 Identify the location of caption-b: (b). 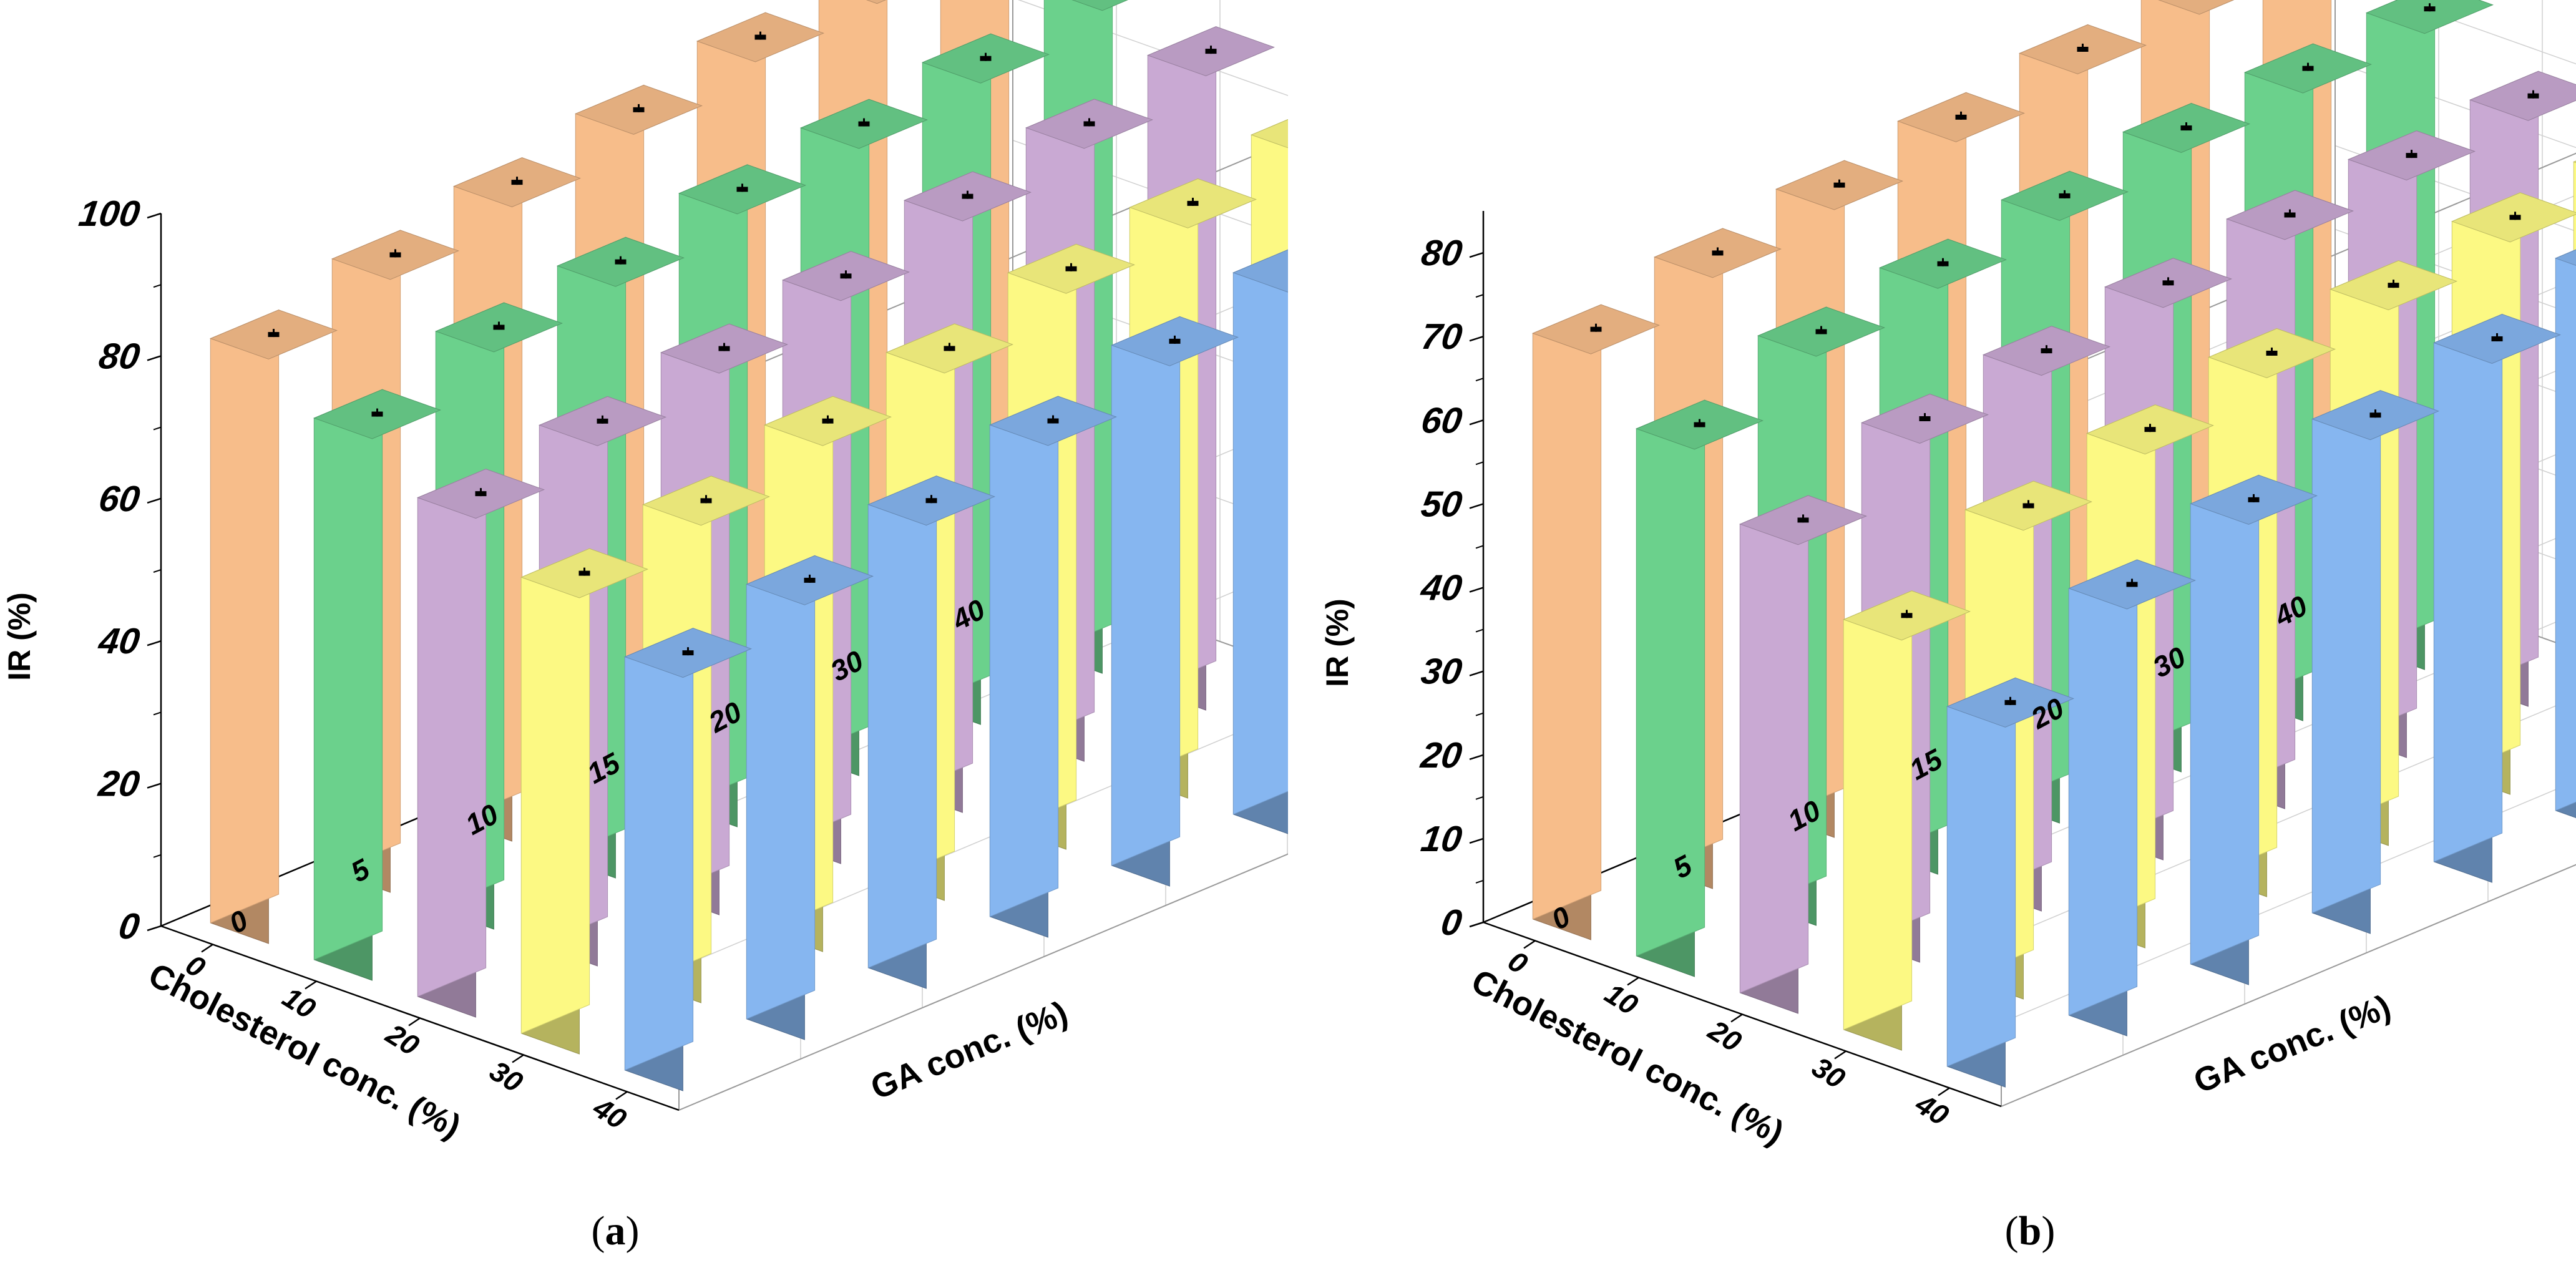
(2030, 1231).